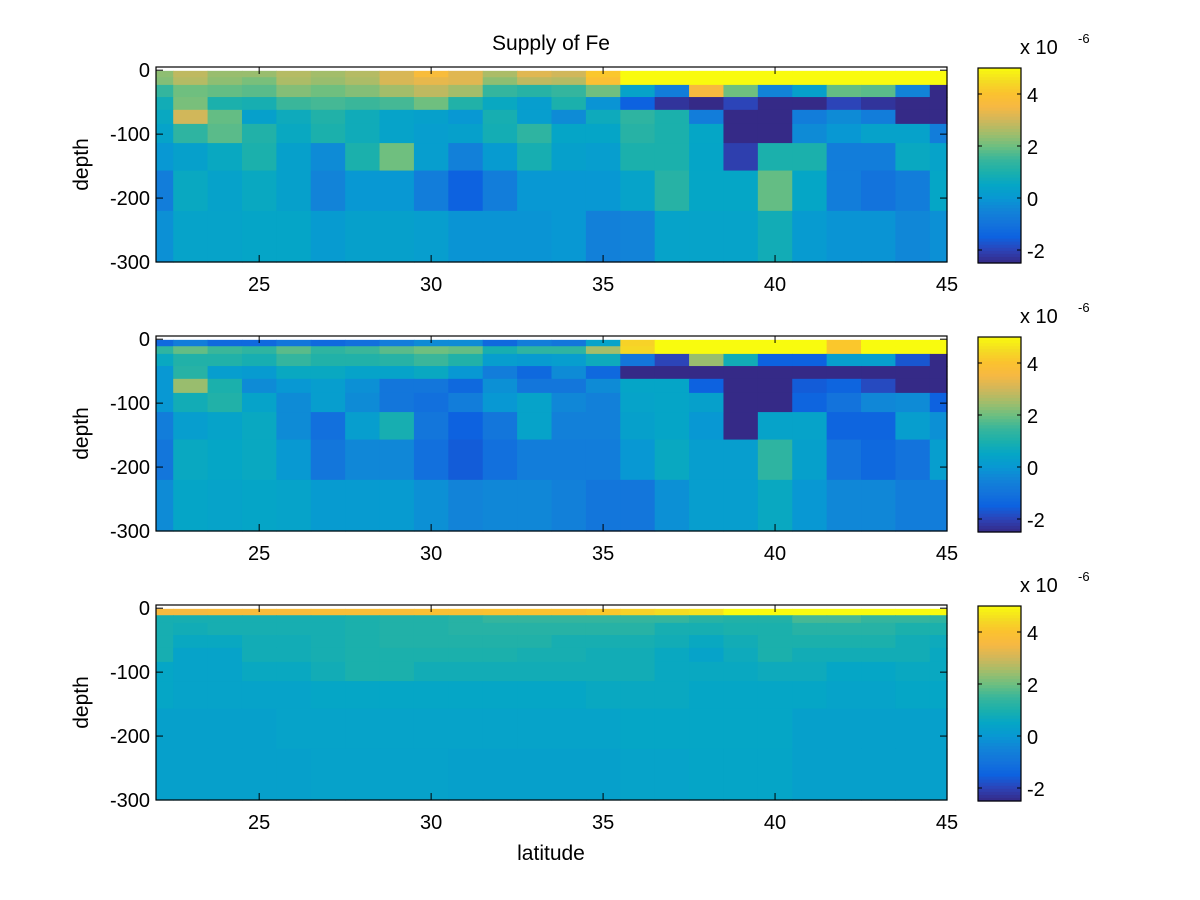 Image resolution: width=1200 pixels, height=900 pixels. Describe the element at coordinates (1033, 685) in the screenshot. I see `colorbar: 4 2 0 -2 x 10 -6` at that location.